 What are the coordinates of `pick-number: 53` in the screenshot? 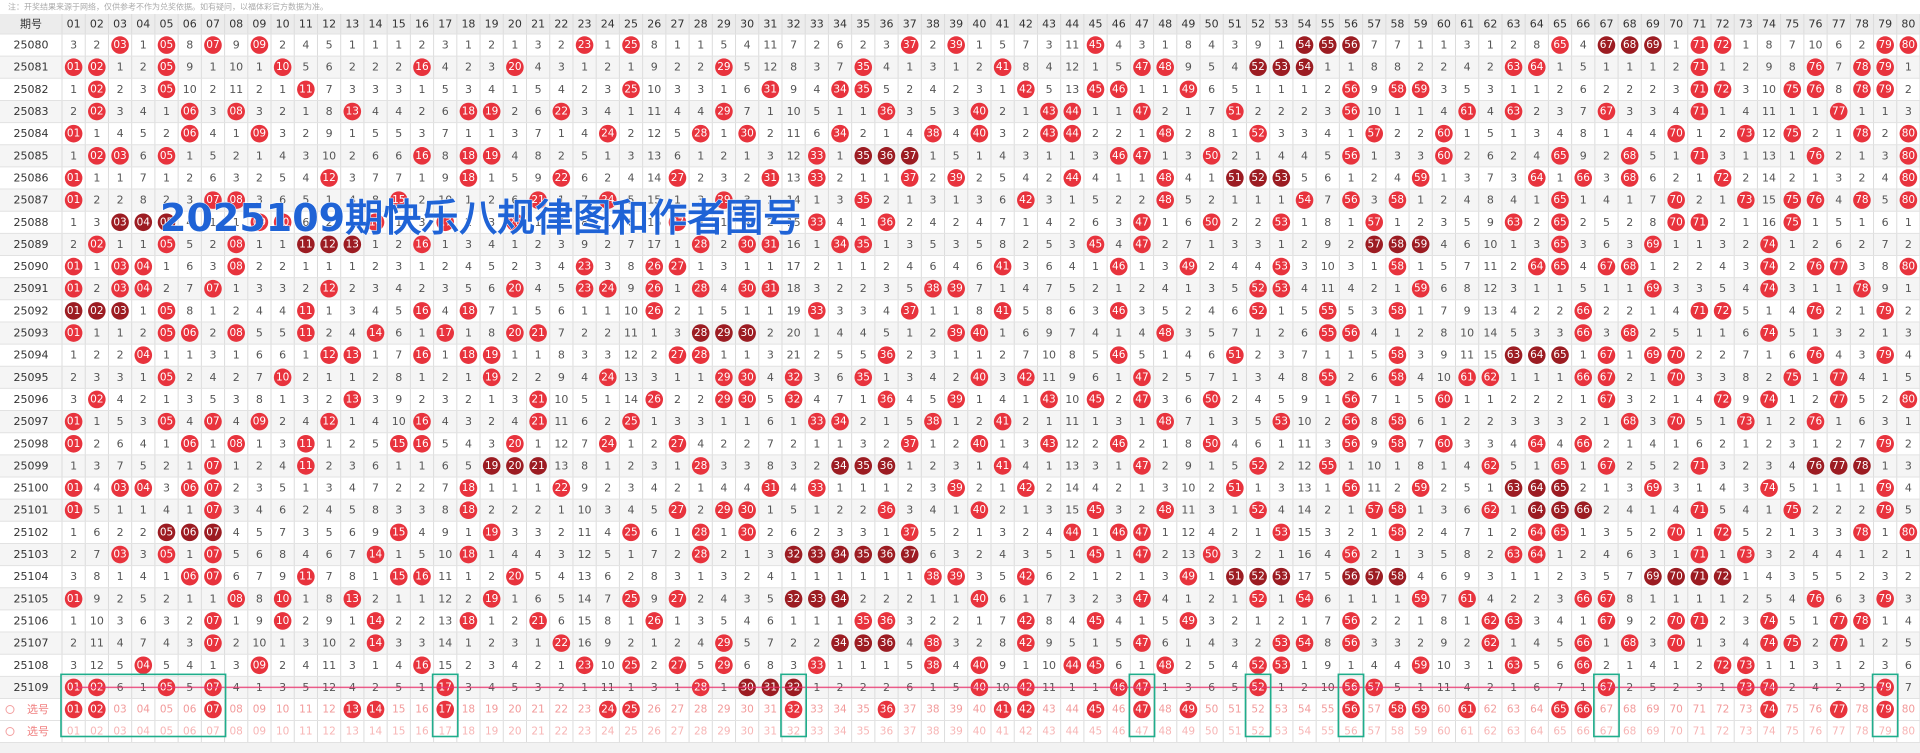 It's located at (1281, 710).